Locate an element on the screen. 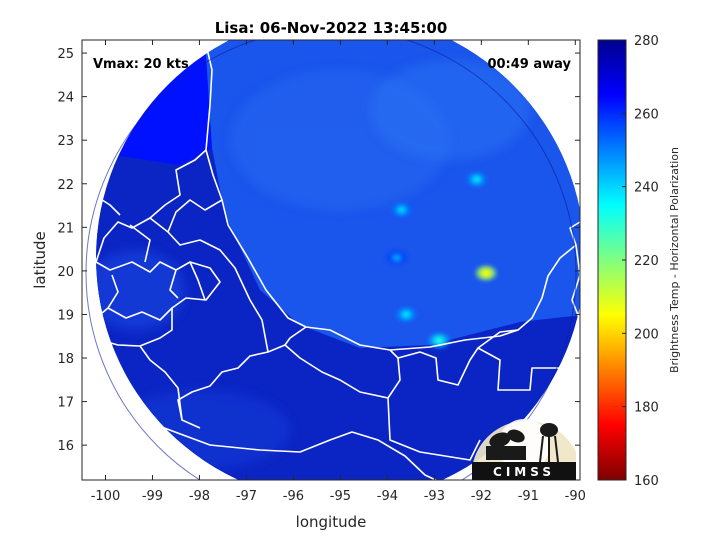  pacific-coastline is located at coordinates (260, 438).